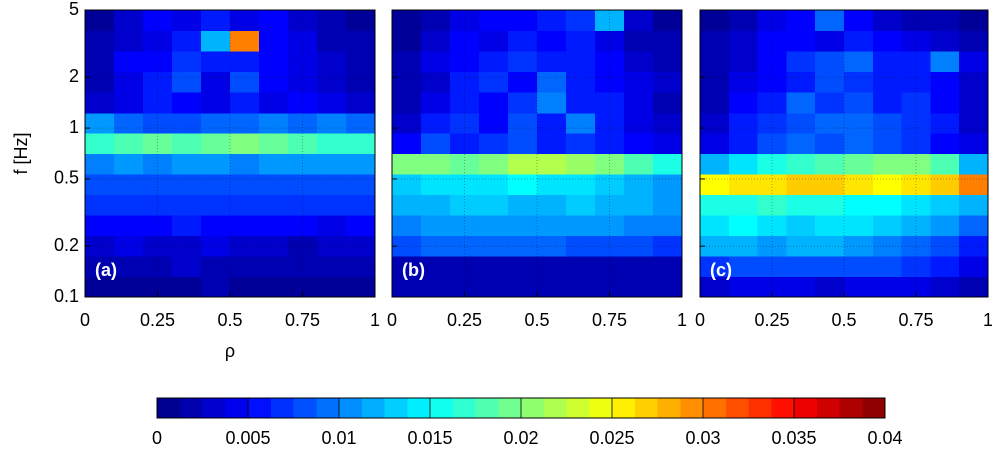 The width and height of the screenshot is (992, 457). What do you see at coordinates (74, 76) in the screenshot?
I see `y-tick-label: 2` at bounding box center [74, 76].